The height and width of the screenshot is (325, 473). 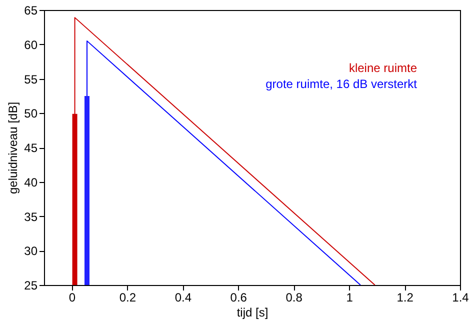 What do you see at coordinates (252, 313) in the screenshot?
I see `x-axis-title: tijd [s]` at bounding box center [252, 313].